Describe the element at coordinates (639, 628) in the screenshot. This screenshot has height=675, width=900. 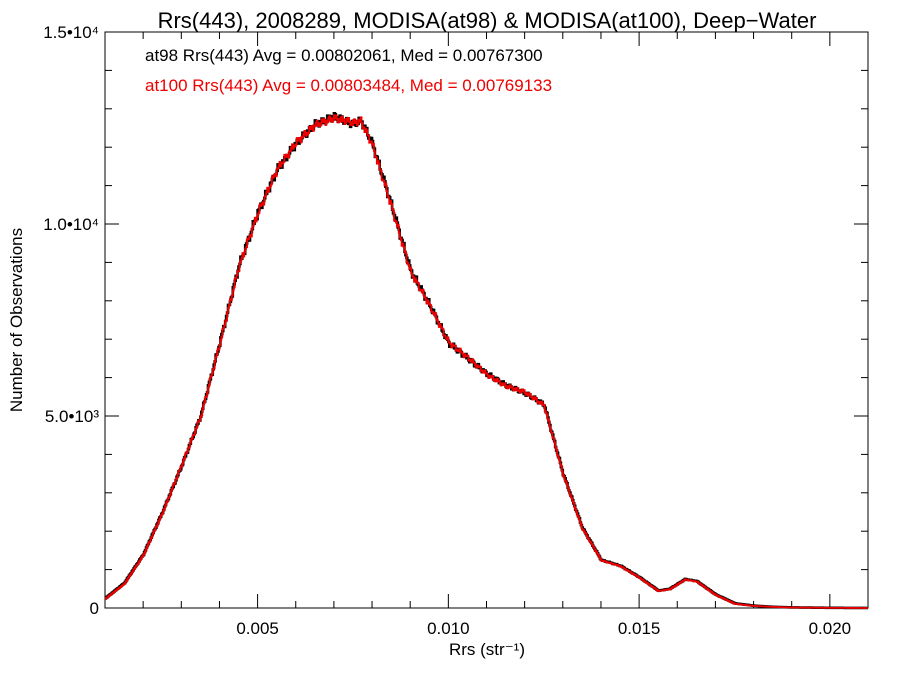
I see `x-tick-label: 0.015` at that location.